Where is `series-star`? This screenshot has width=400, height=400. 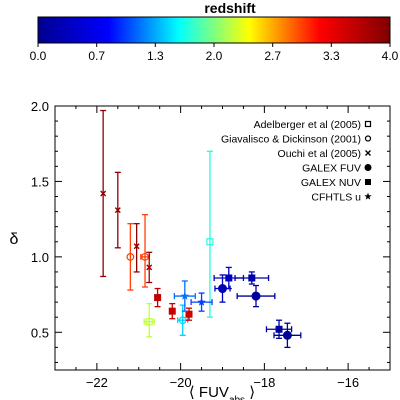
series-star is located at coordinates (193, 296).